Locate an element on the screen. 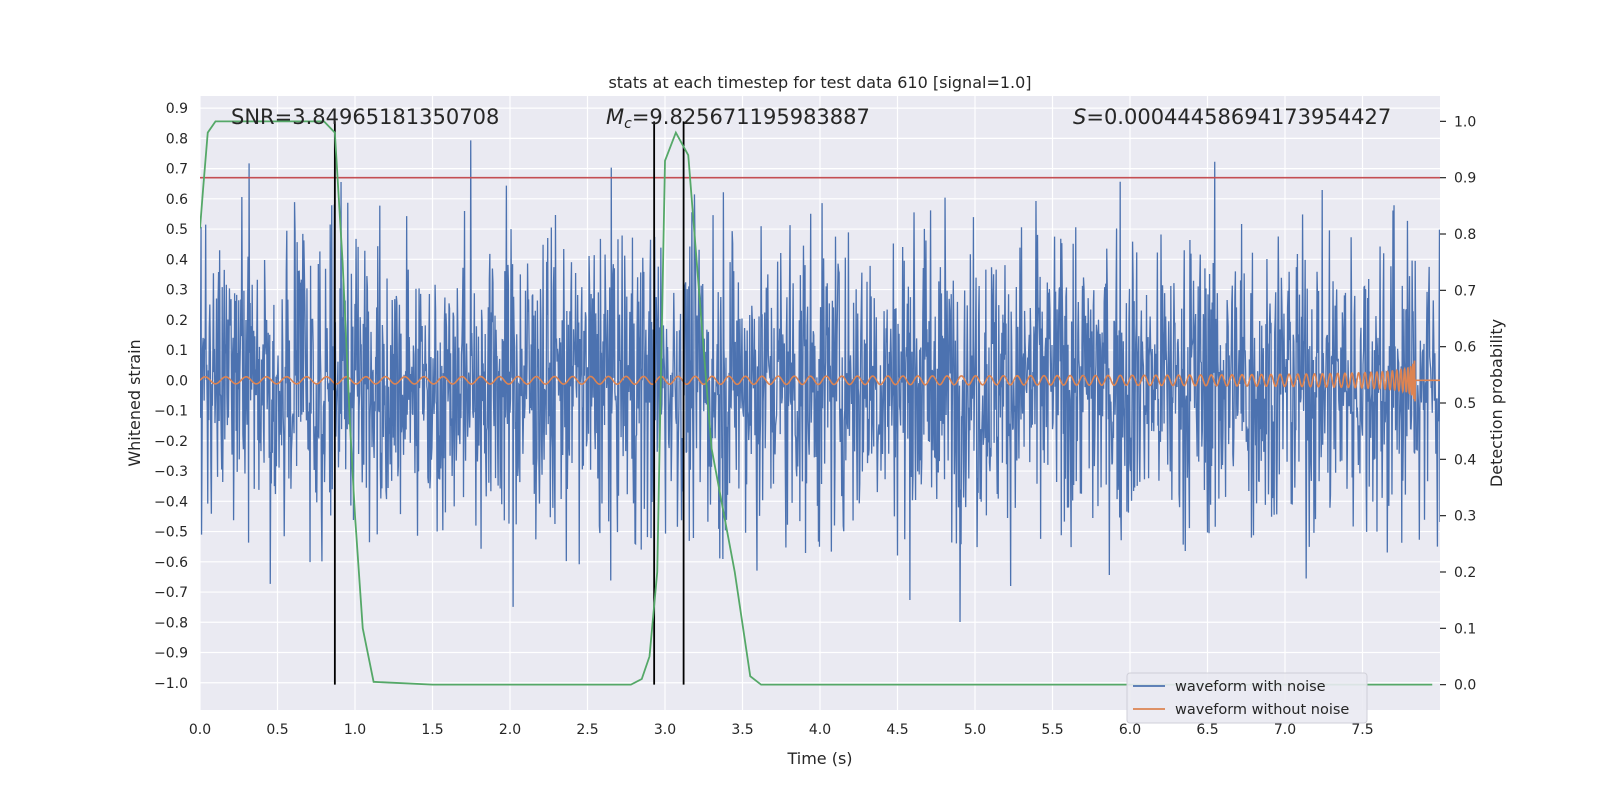 This screenshot has width=1600, height=800. y-tick-label: 0.3 is located at coordinates (177, 291).